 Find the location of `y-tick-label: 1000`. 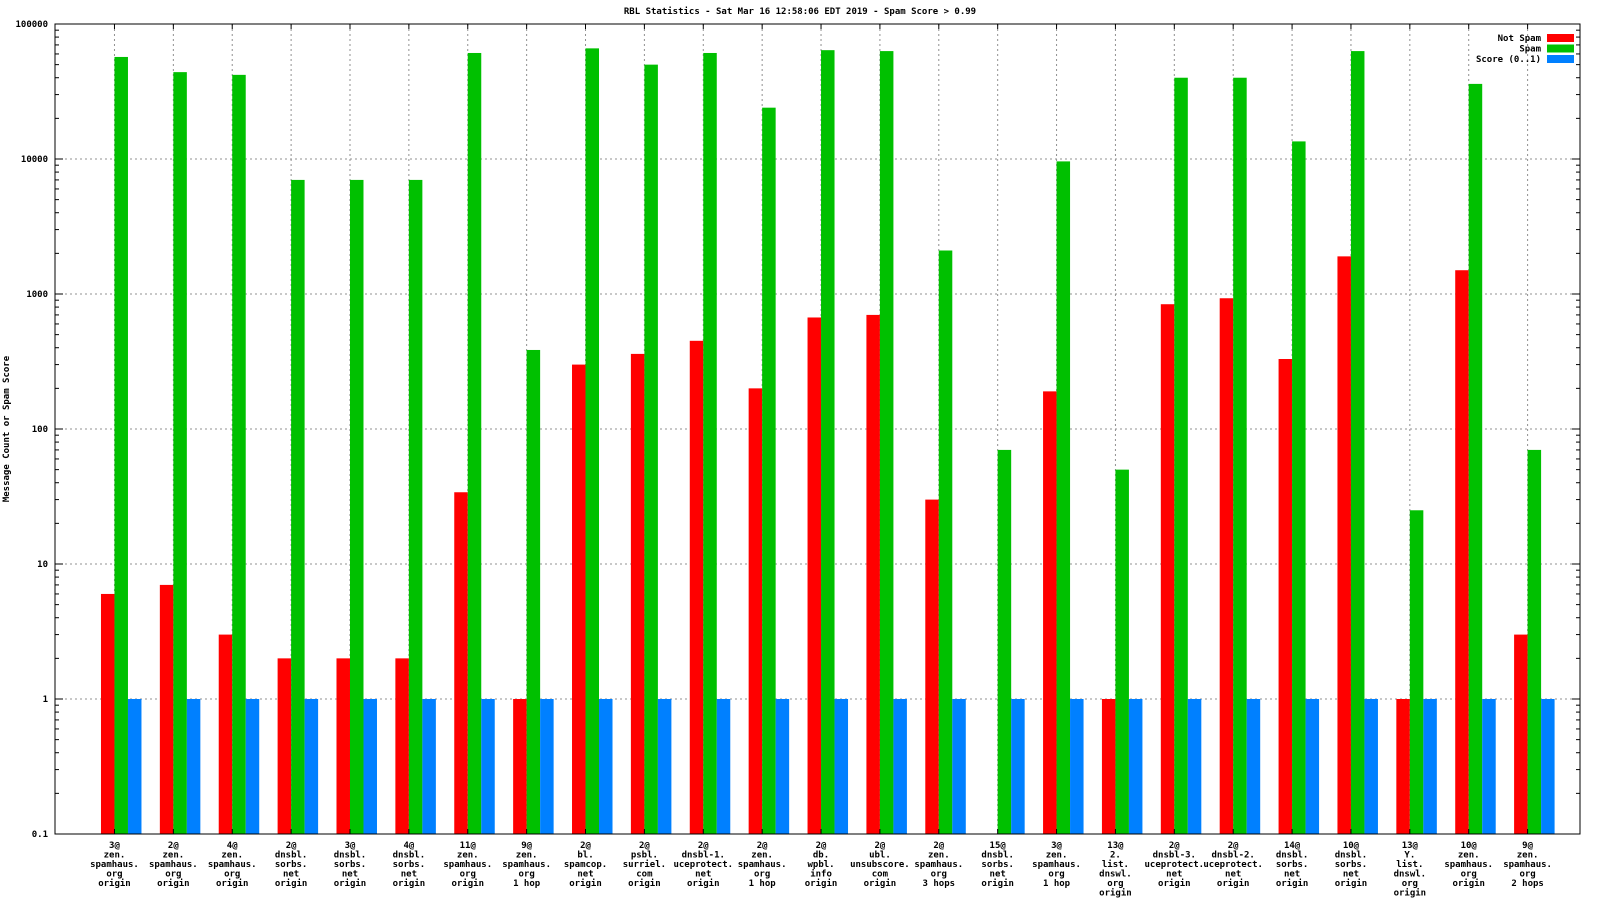

y-tick-label: 1000 is located at coordinates (37, 295).